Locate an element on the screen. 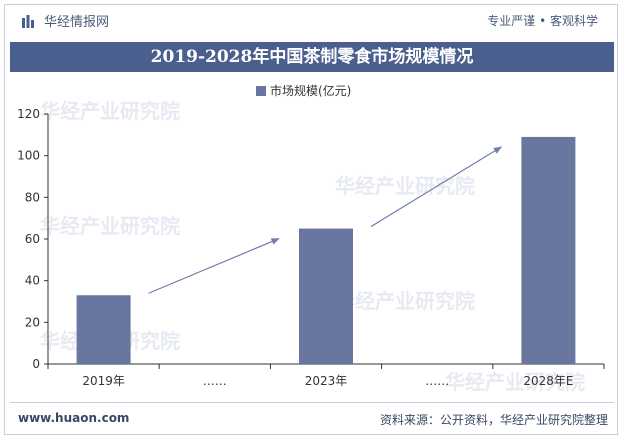  brand-logo-icon is located at coordinates (28, 21).